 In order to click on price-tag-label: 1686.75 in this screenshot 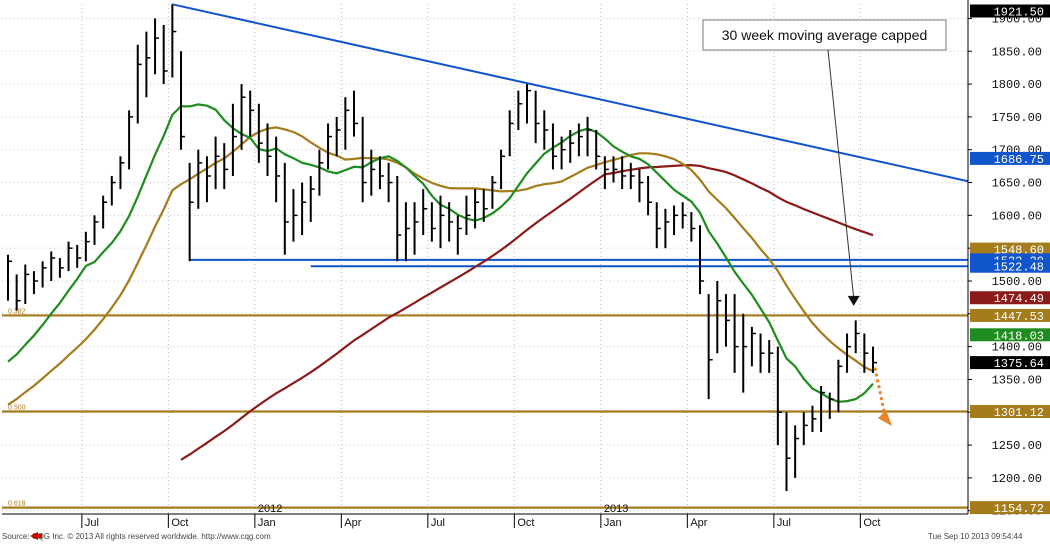, I will do `click(1019, 160)`.